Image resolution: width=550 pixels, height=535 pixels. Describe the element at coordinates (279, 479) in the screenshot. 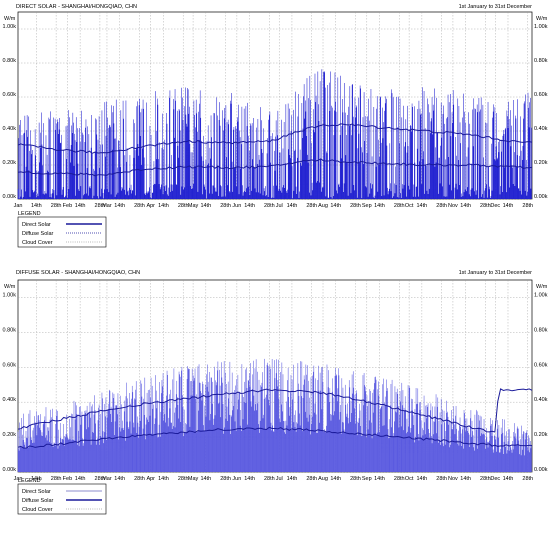

I see `x-tick-label: Jul` at that location.